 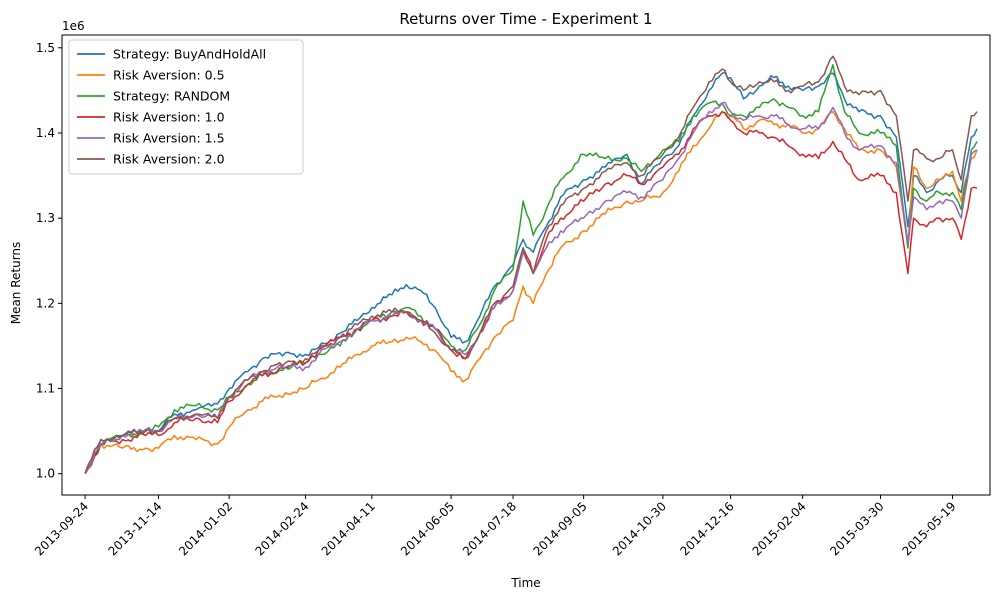 What do you see at coordinates (779, 528) in the screenshot?
I see `x-tick-label: 2015-02-04` at bounding box center [779, 528].